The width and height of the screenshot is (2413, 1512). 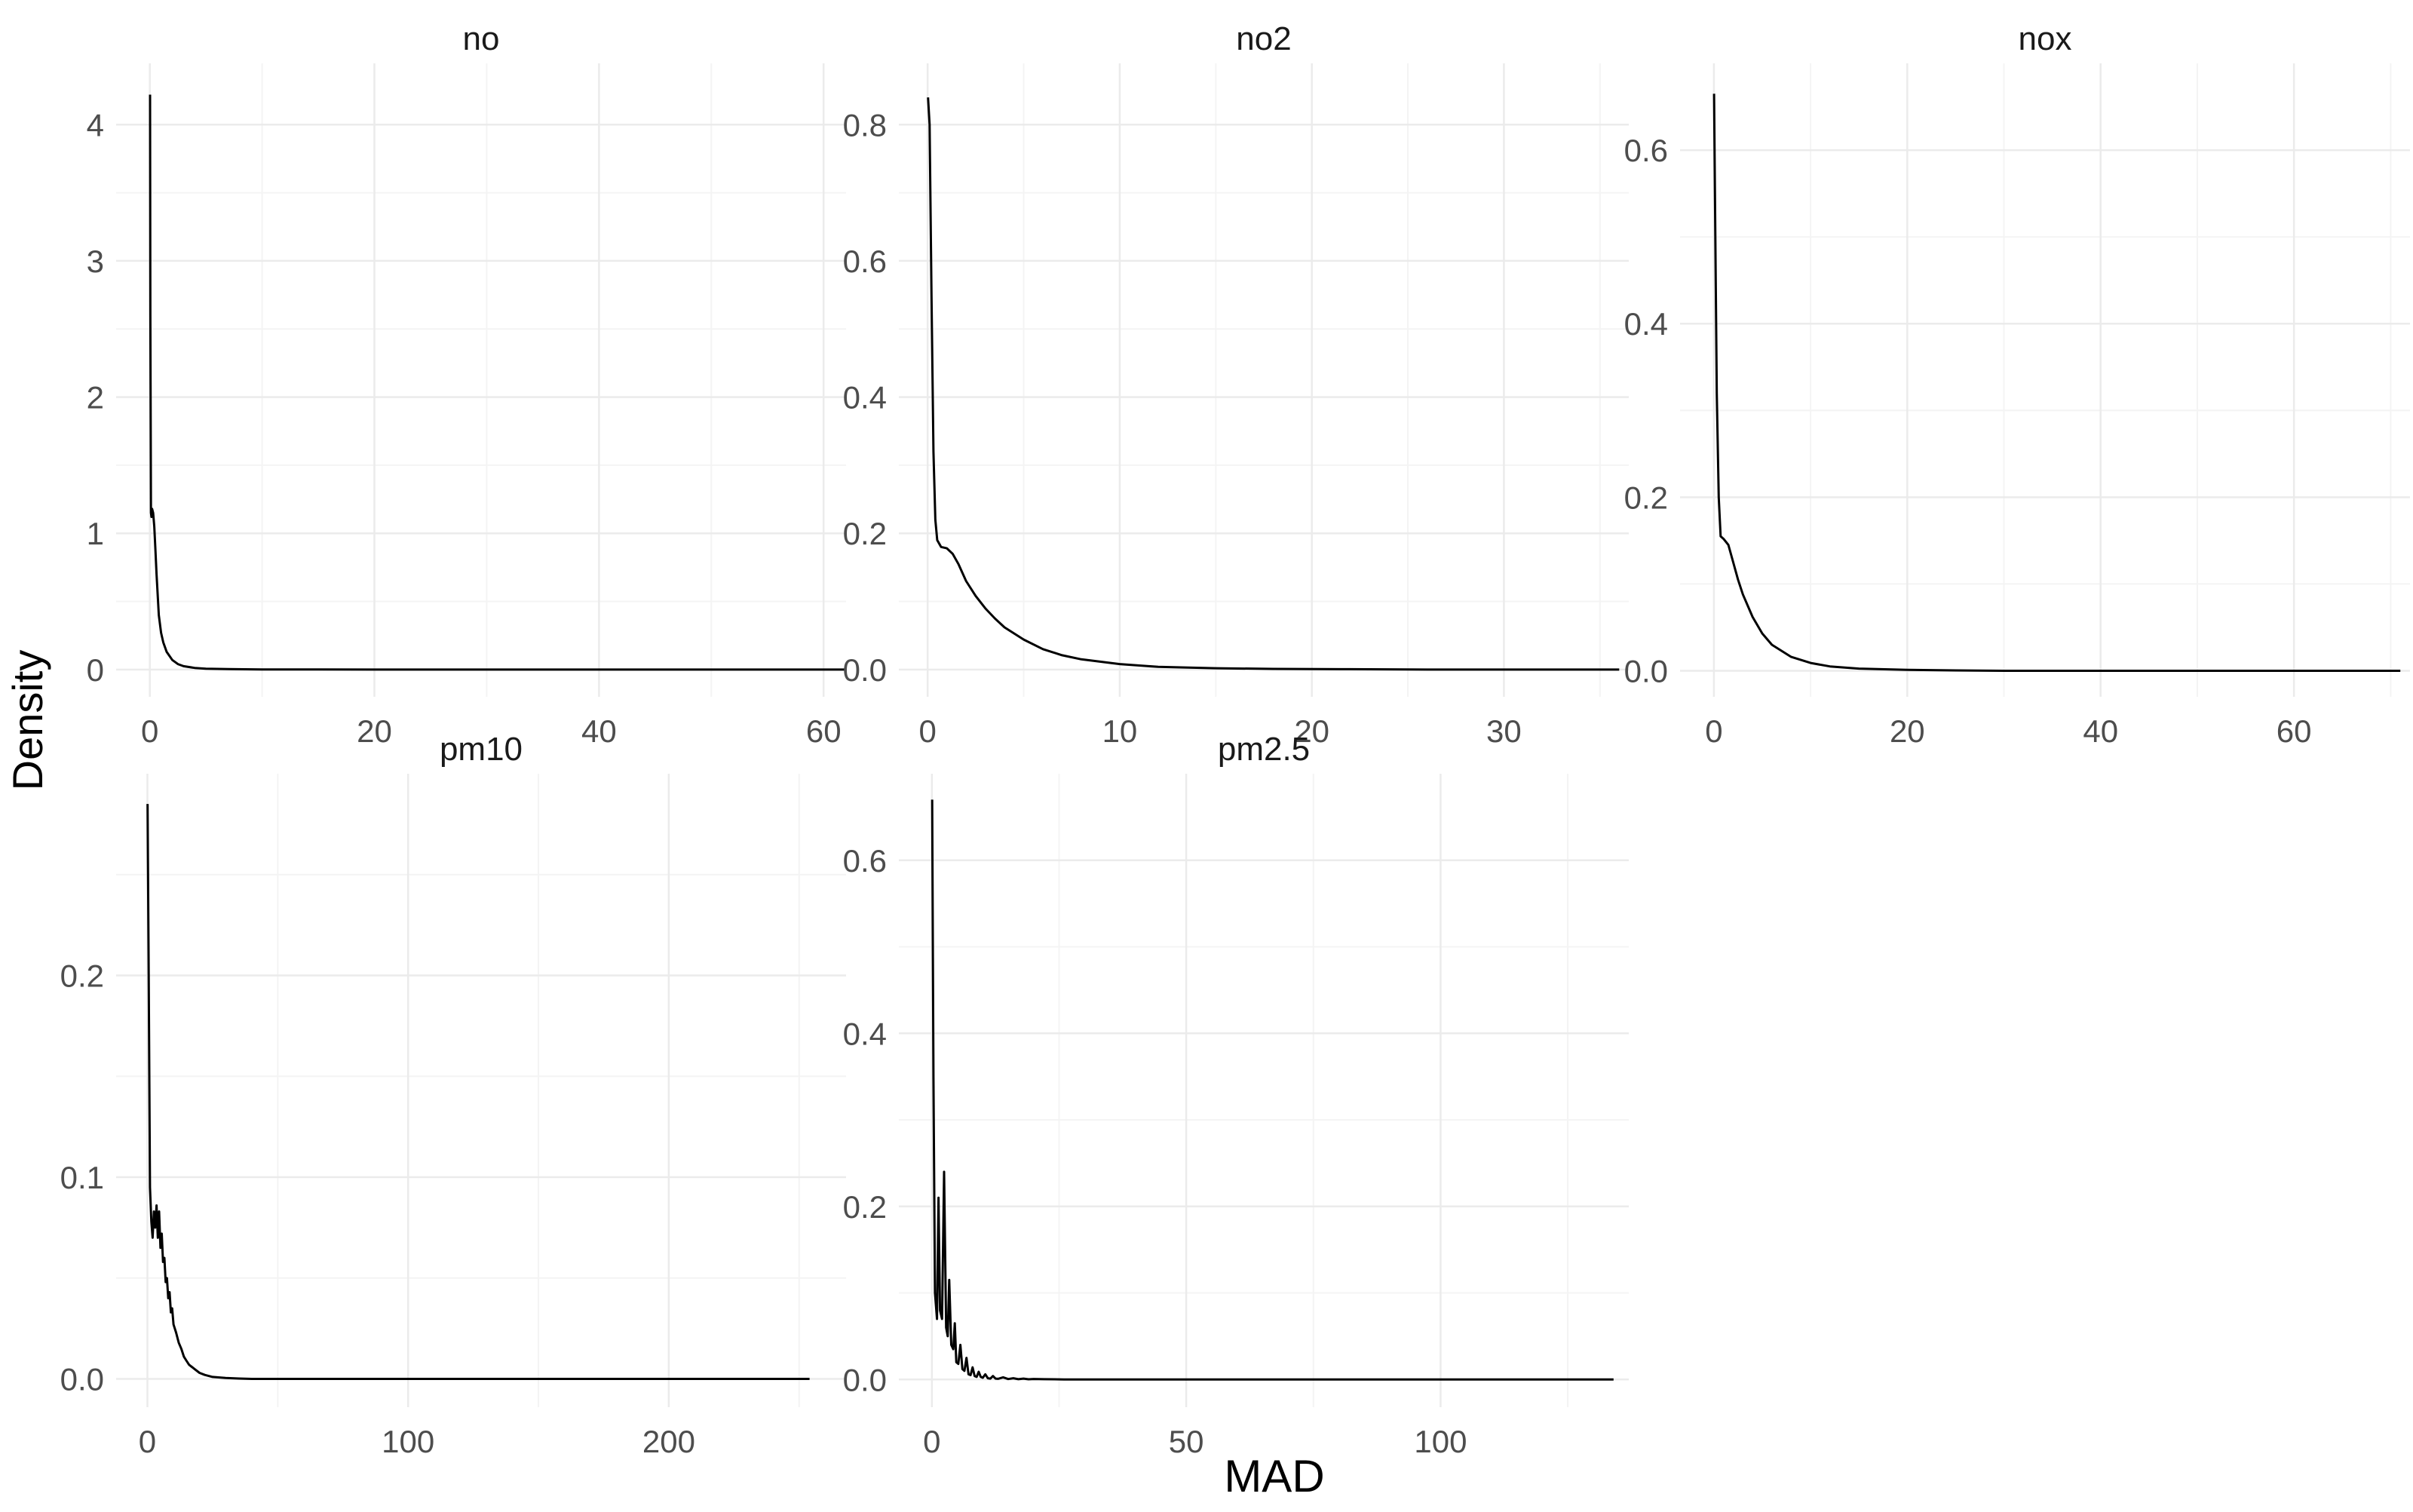 I want to click on x-tick-label: 10, so click(x=1120, y=731).